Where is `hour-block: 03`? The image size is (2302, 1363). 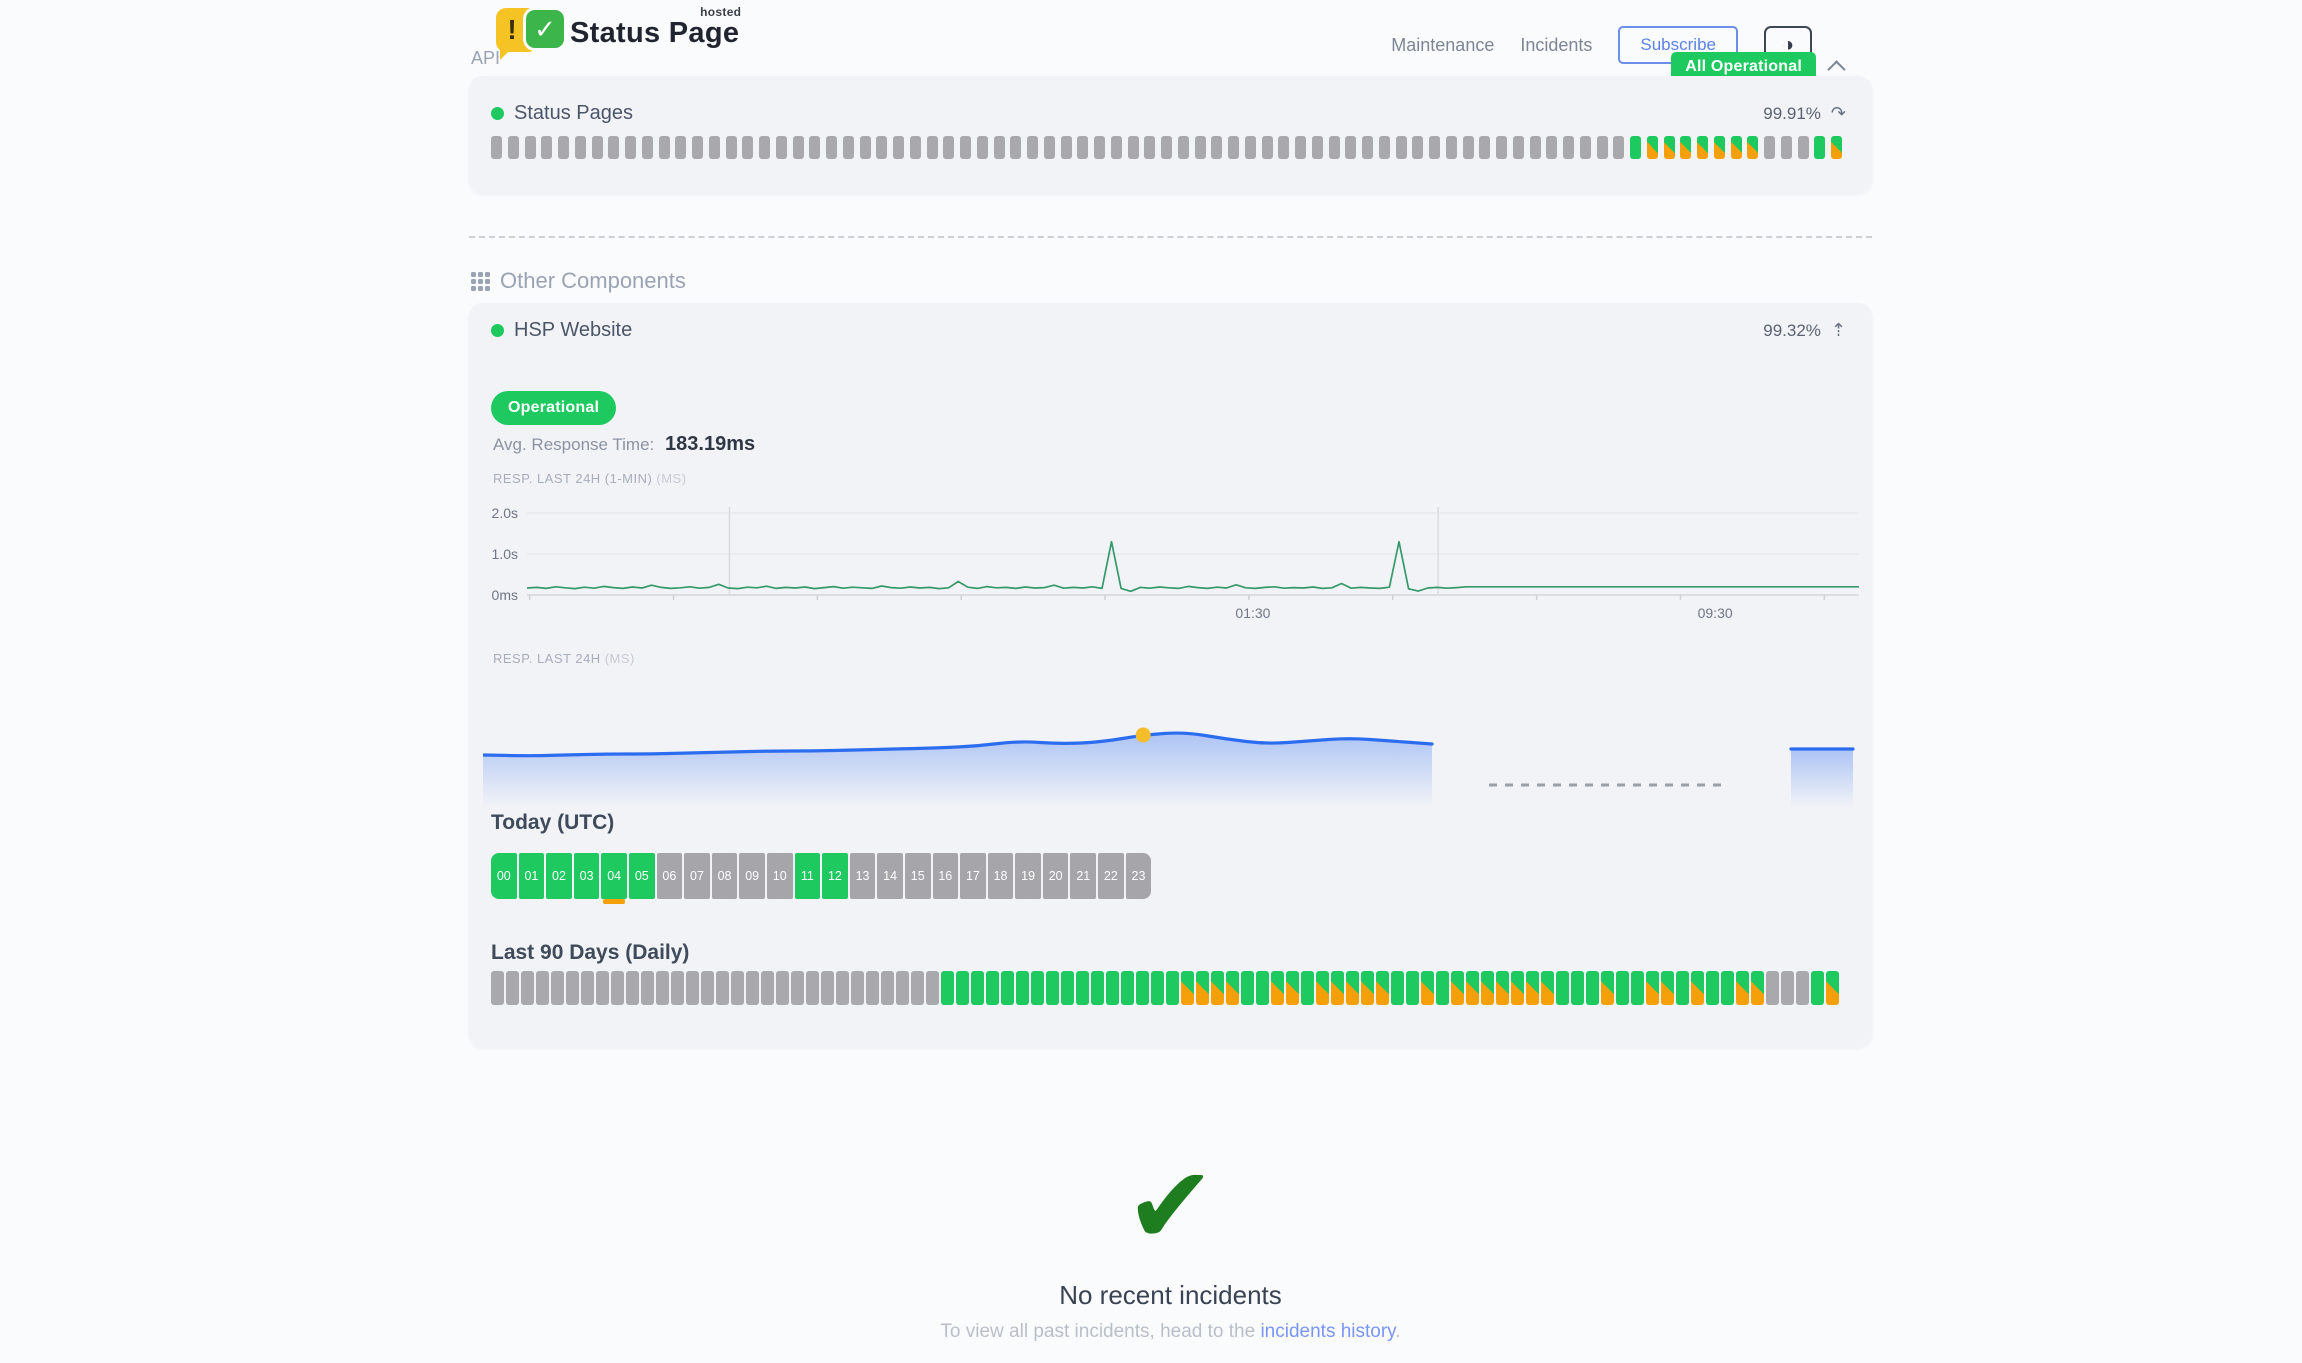 hour-block: 03 is located at coordinates (586, 876).